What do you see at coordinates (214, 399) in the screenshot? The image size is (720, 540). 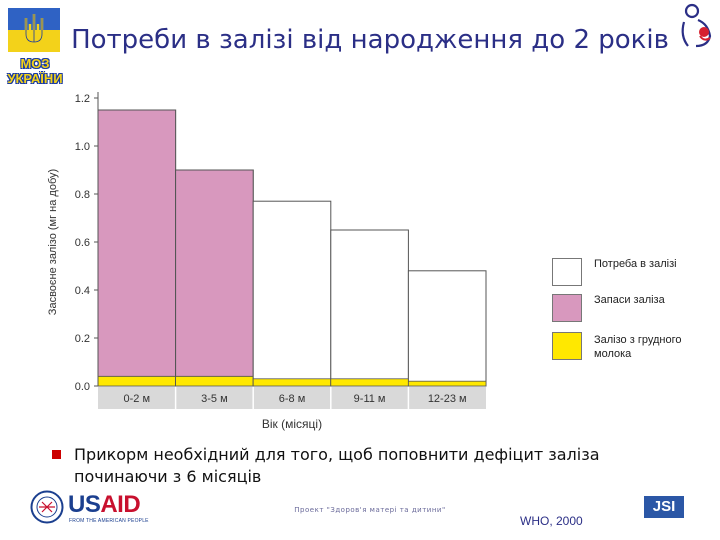 I see `x-tick-label: 3-5 м` at bounding box center [214, 399].